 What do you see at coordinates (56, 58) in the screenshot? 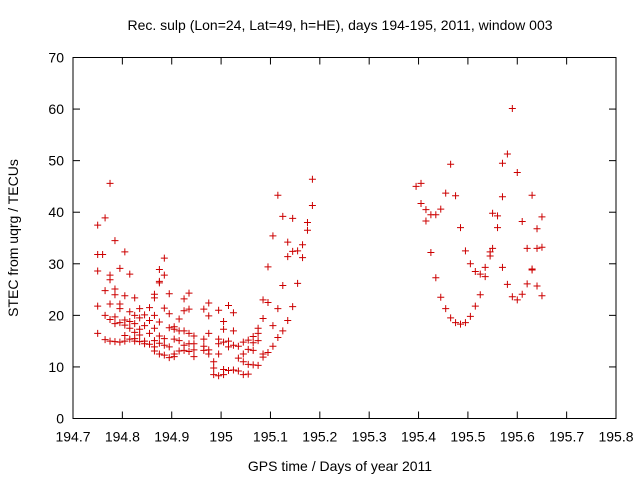
I see `y-tick-label: 70` at bounding box center [56, 58].